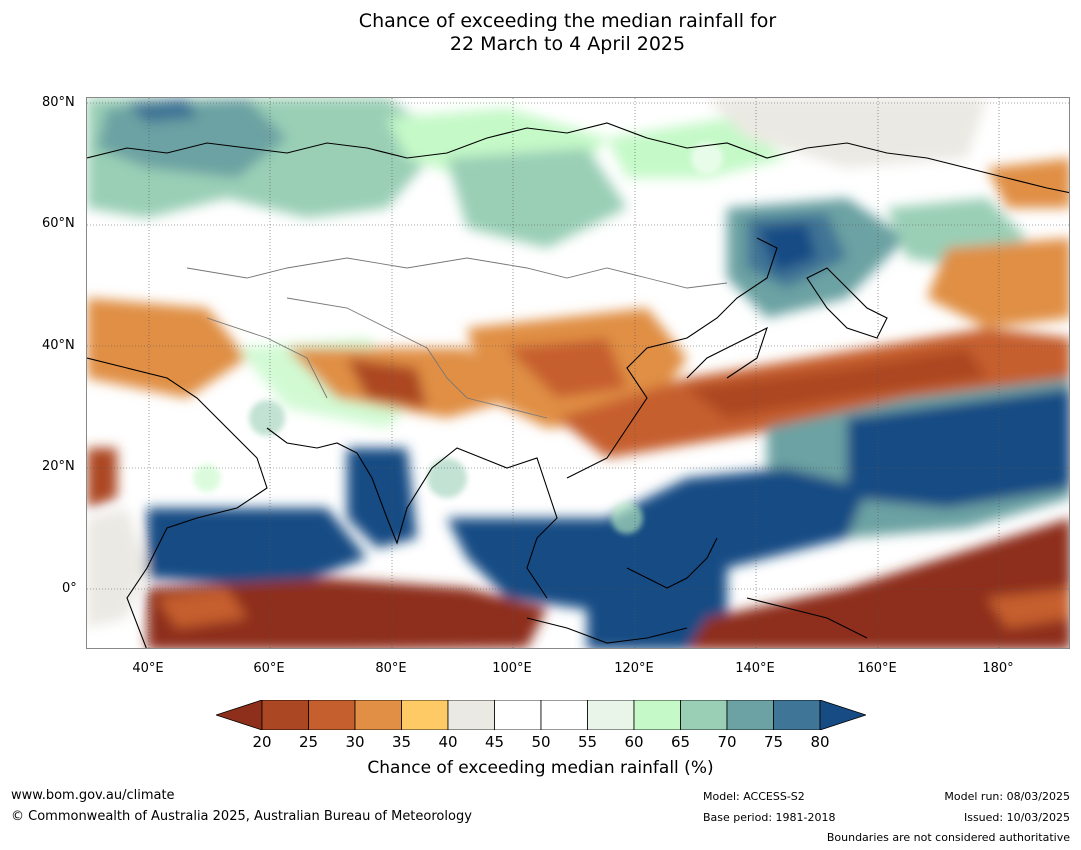 The width and height of the screenshot is (1081, 850). Describe the element at coordinates (269, 668) in the screenshot. I see `lon-label-60e: 60°E` at that location.